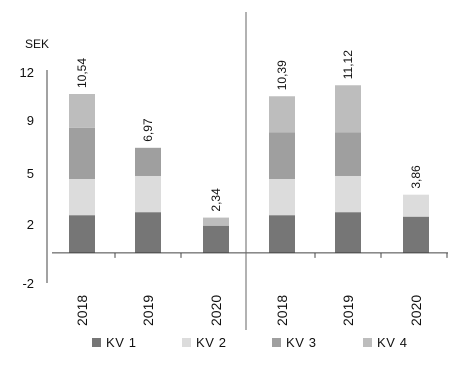  I want to click on y-tick-label: -2, so click(28, 283).